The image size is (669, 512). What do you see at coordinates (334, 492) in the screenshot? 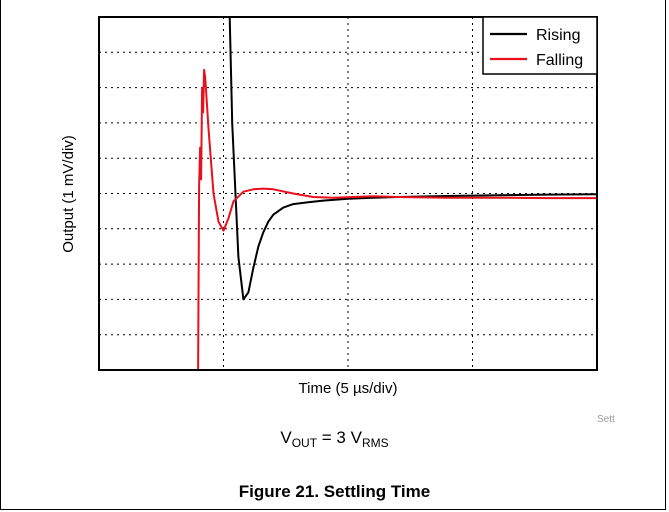
I see `figure-title: Figure 21. Settling Time` at bounding box center [334, 492].